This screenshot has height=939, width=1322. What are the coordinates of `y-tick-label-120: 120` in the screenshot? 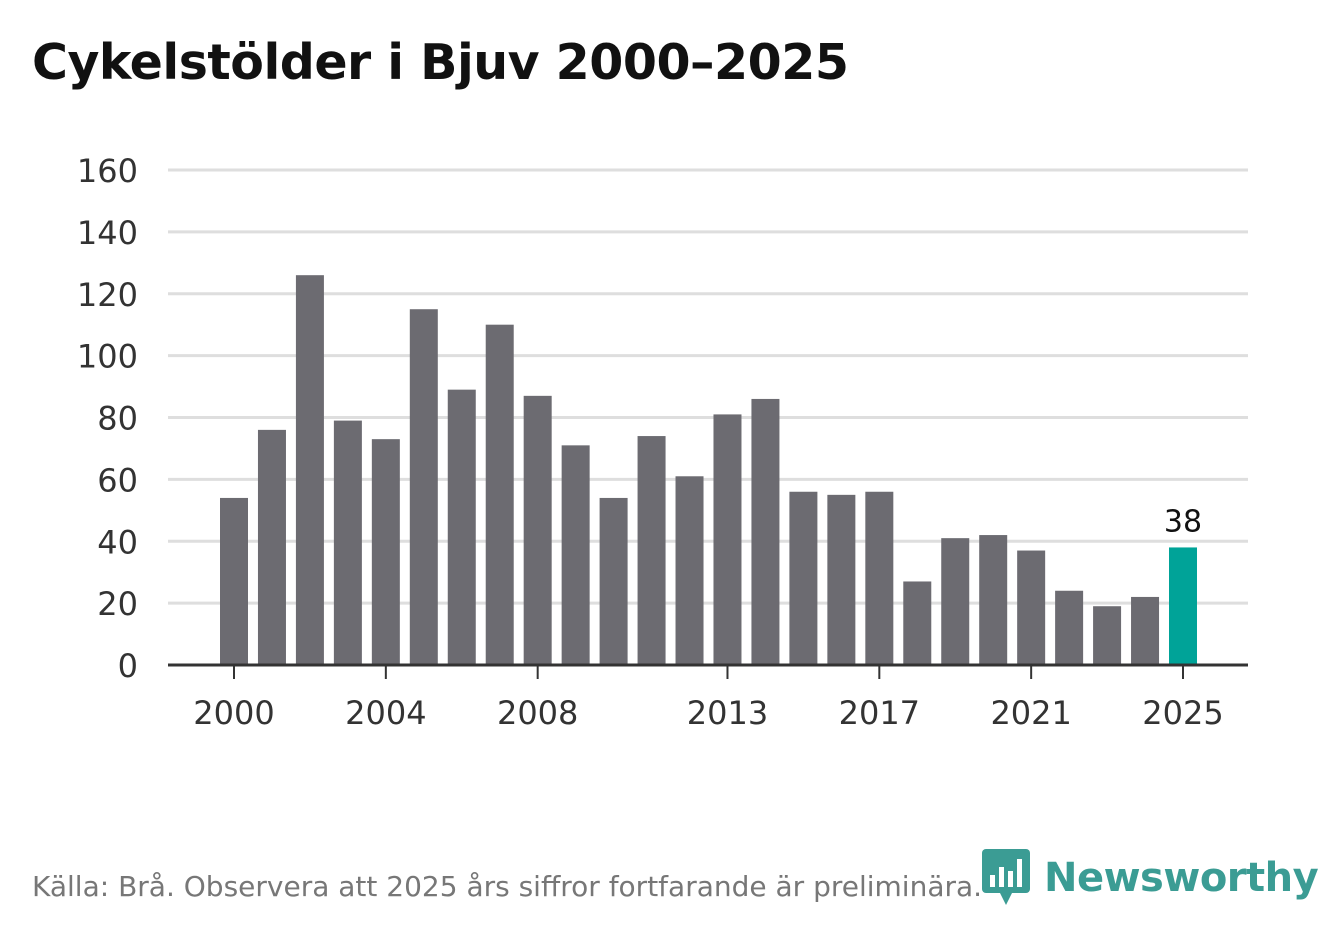 It's located at (107, 295).